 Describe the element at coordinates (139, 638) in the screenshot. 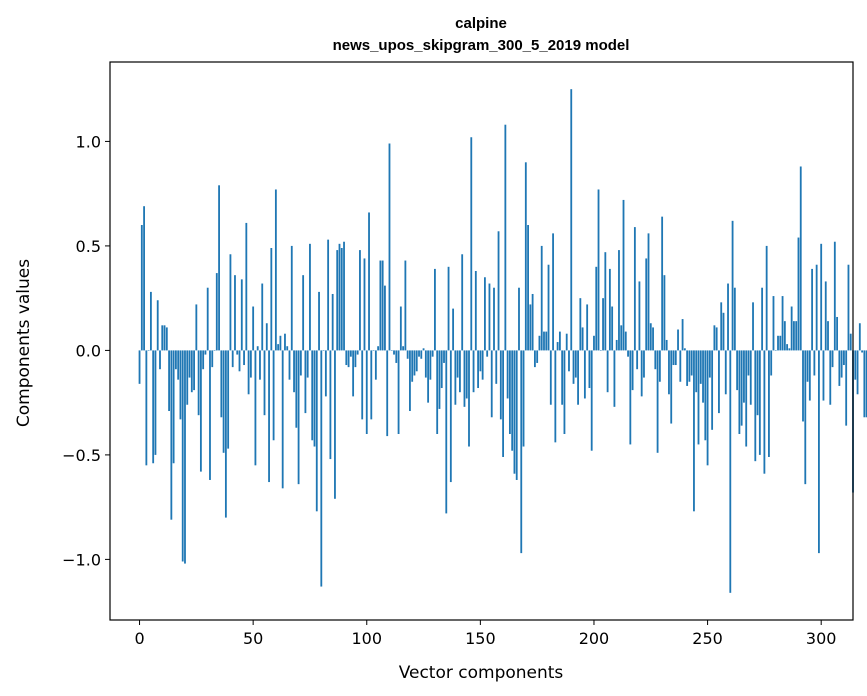

I see `x-tick-label: 0` at that location.